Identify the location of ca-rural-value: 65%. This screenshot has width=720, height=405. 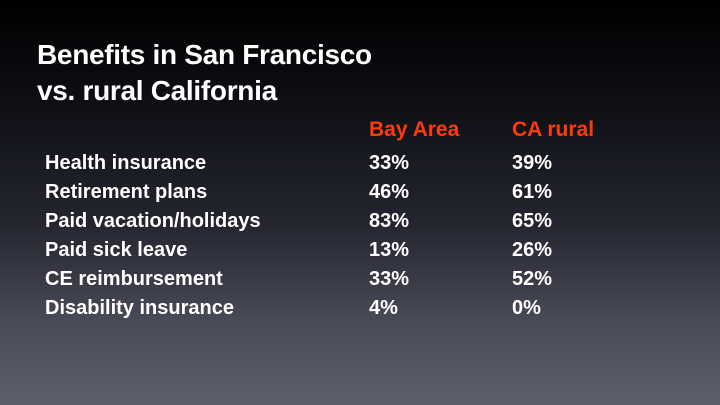
(532, 221).